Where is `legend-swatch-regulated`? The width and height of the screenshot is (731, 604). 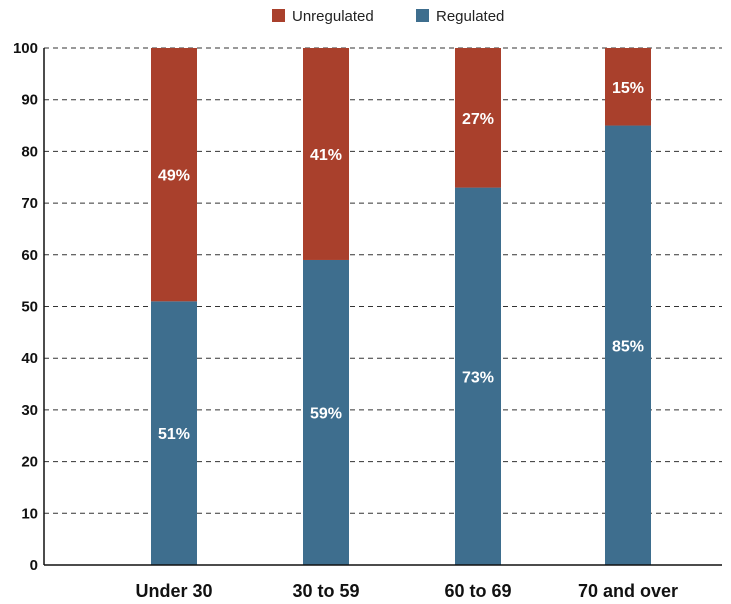
legend-swatch-regulated is located at coordinates (422, 15).